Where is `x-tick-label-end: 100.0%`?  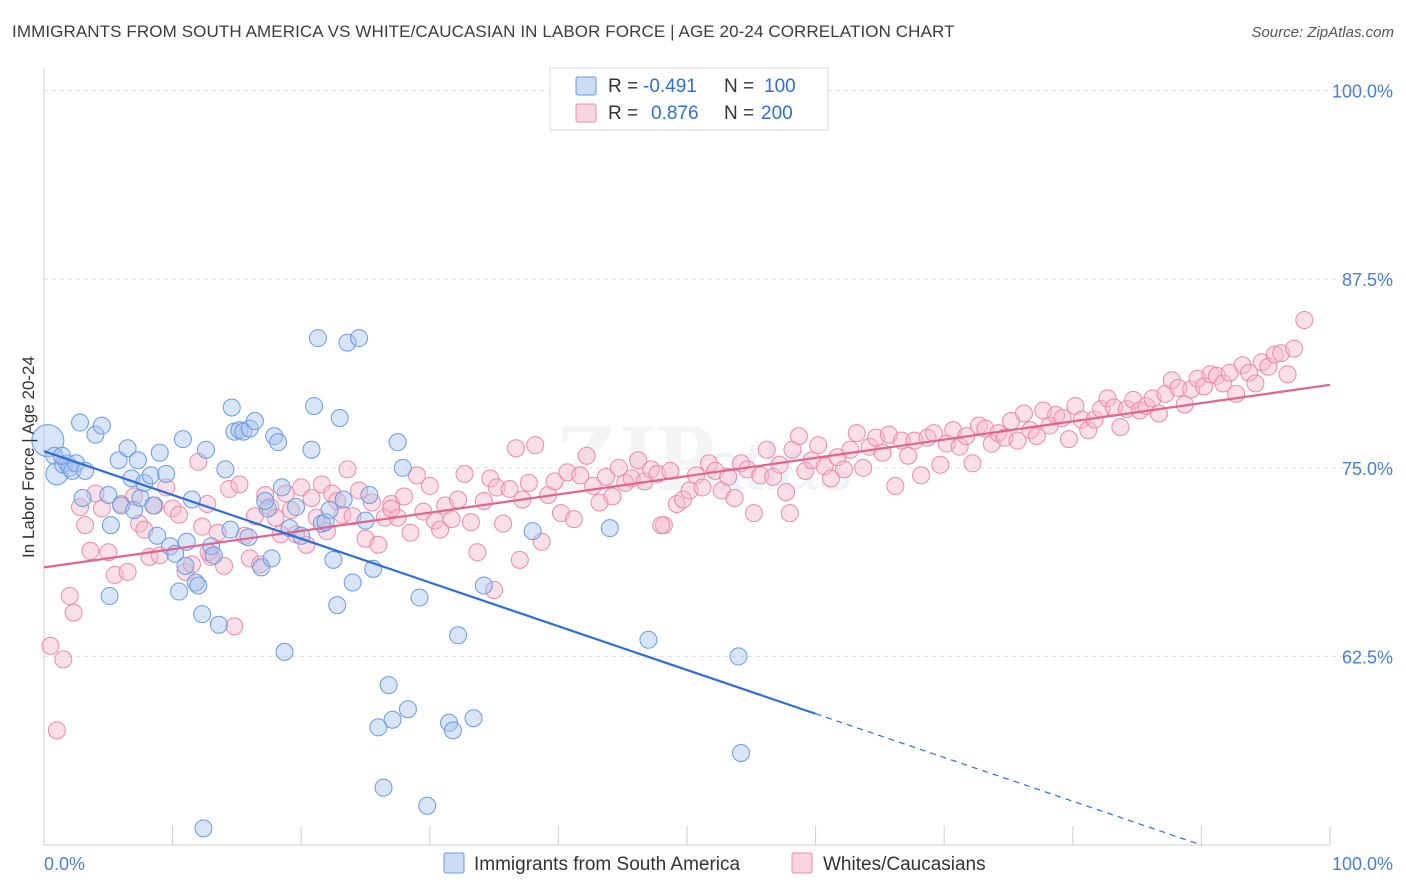
x-tick-label-end: 100.0% is located at coordinates (1362, 864).